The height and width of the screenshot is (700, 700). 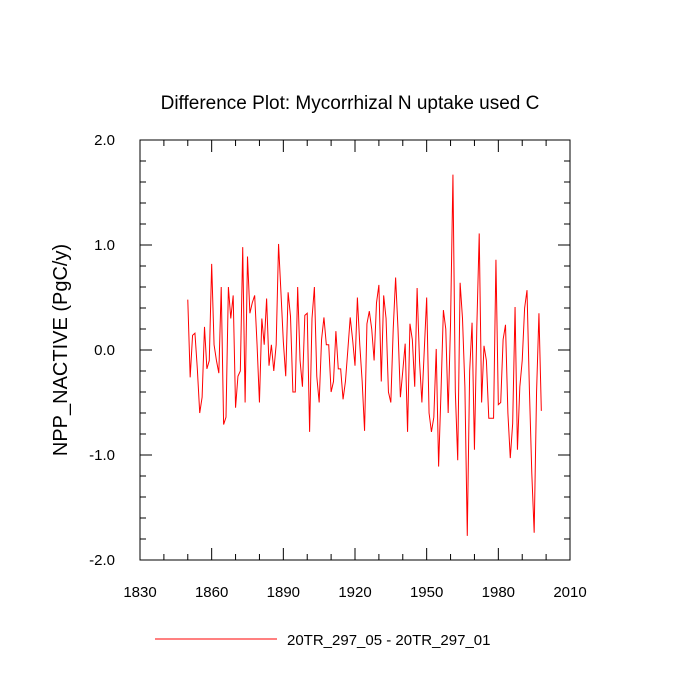 What do you see at coordinates (388, 640) in the screenshot?
I see `legend-label: 20TR_297_05 - 20TR_297_01` at bounding box center [388, 640].